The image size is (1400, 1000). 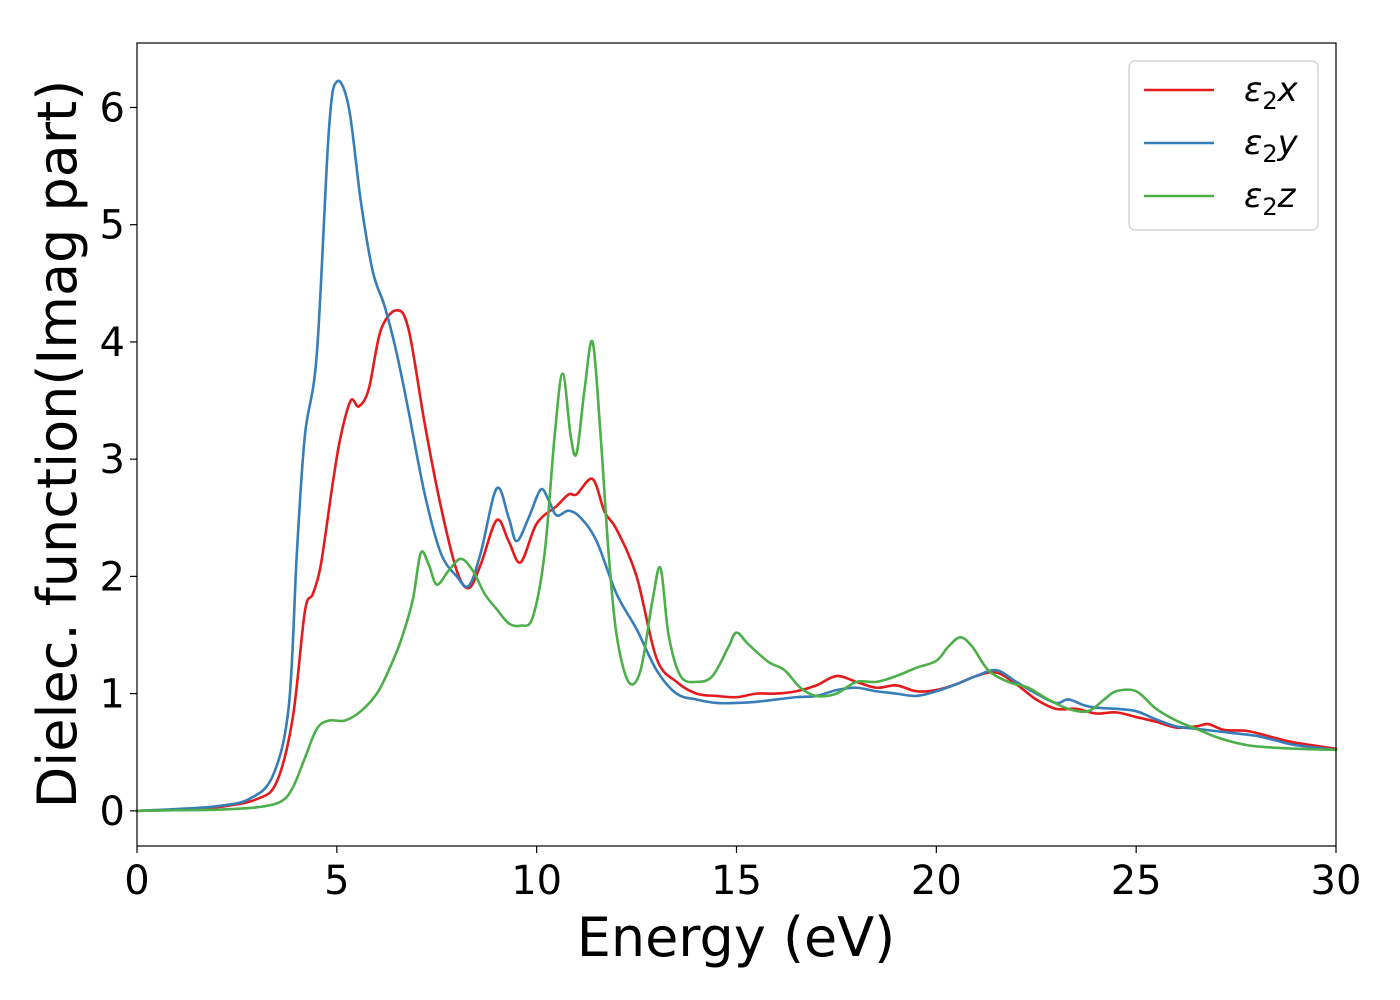 I want to click on legend-frame, so click(x=1223, y=145).